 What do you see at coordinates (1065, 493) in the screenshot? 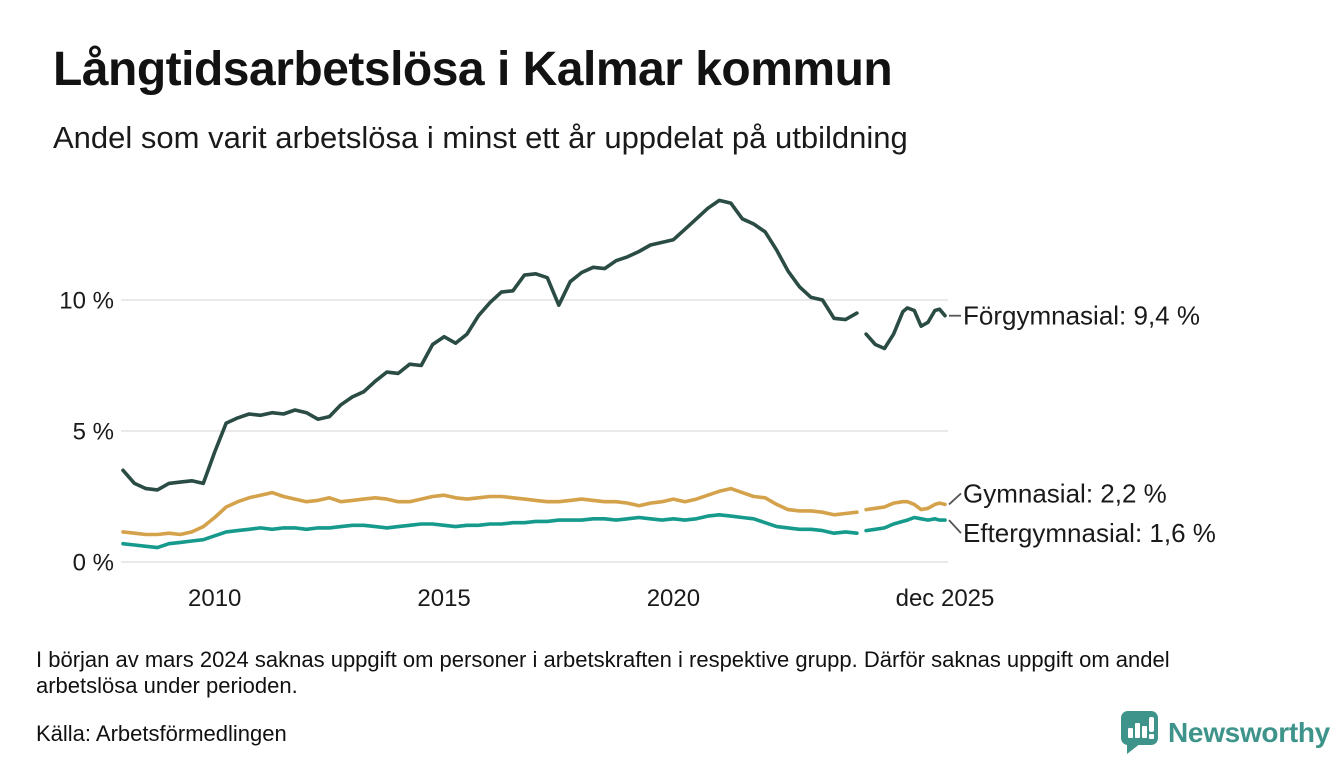
I see `series-end-label-gymnasial: Gymnasial: 2,2 %` at bounding box center [1065, 493].